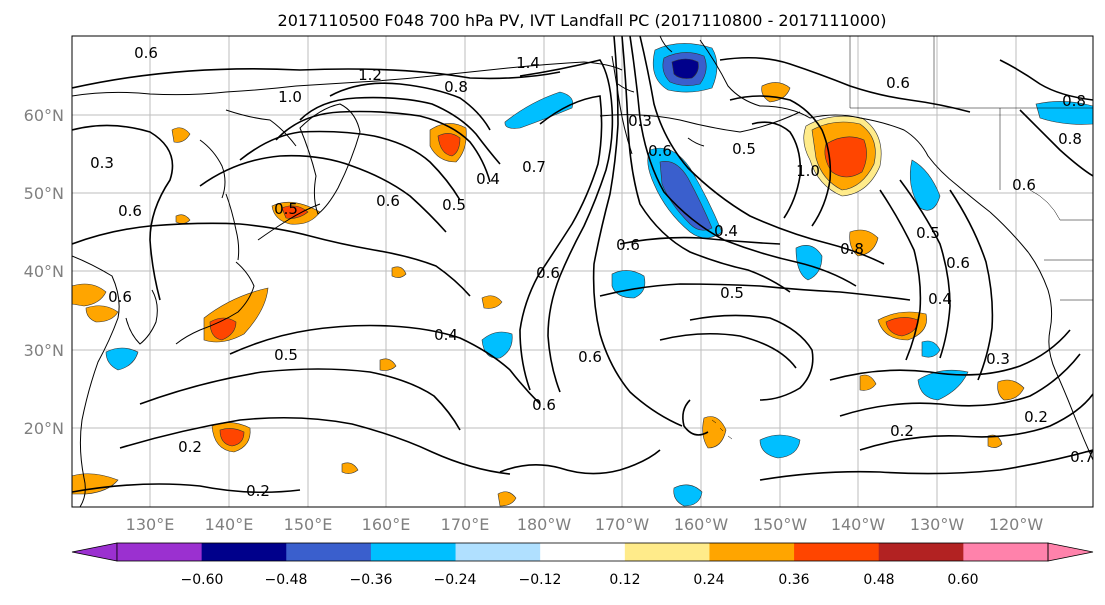 The height and width of the screenshot is (605, 1105). I want to click on lon-label: 140°W, so click(858, 524).